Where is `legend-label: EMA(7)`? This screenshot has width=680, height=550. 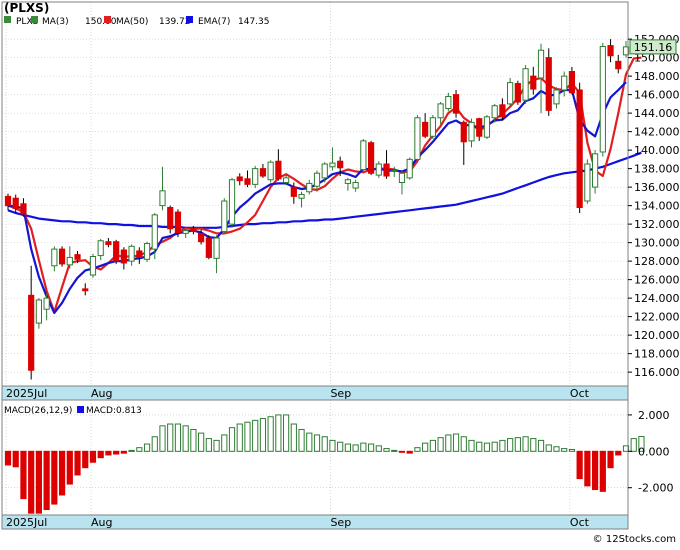 legend-label: EMA(7) is located at coordinates (214, 22).